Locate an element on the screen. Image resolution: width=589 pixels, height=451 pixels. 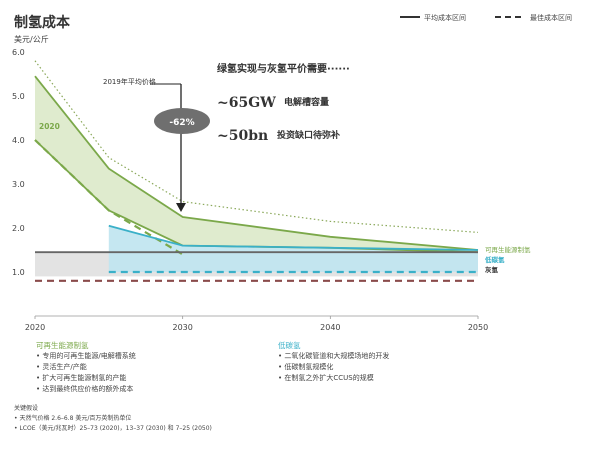
list-item: • 专用的可再生能源/电解槽系统 is located at coordinates (86, 356).